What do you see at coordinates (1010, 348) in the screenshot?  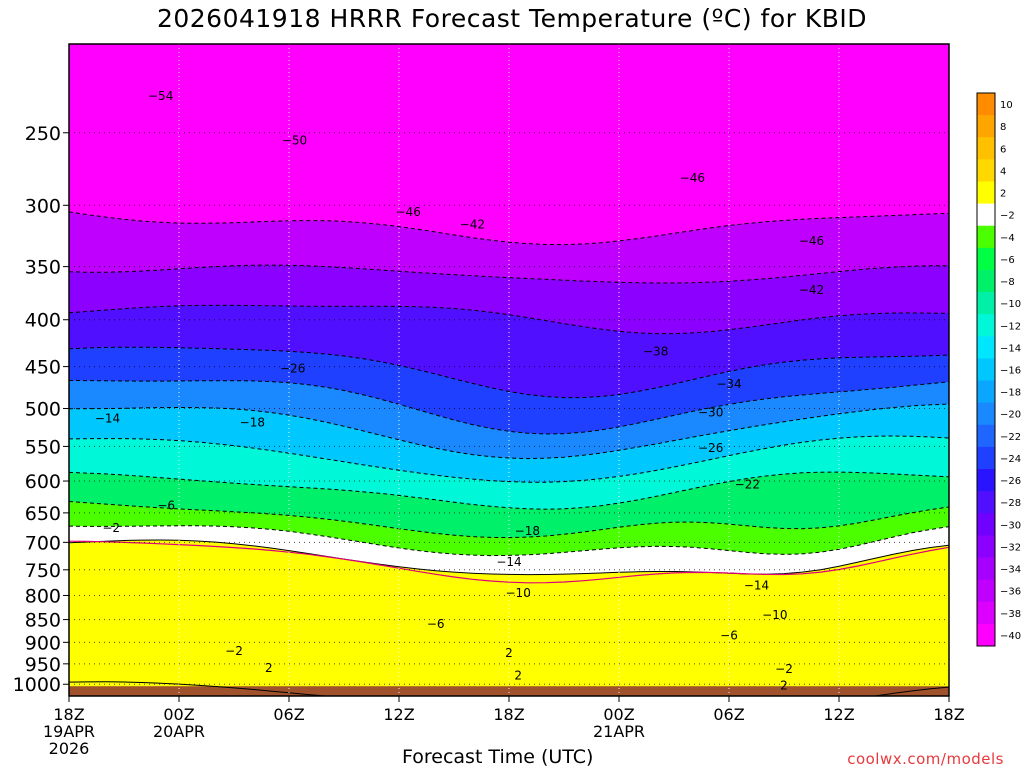 I see `colorbar-label: −14` at bounding box center [1010, 348].